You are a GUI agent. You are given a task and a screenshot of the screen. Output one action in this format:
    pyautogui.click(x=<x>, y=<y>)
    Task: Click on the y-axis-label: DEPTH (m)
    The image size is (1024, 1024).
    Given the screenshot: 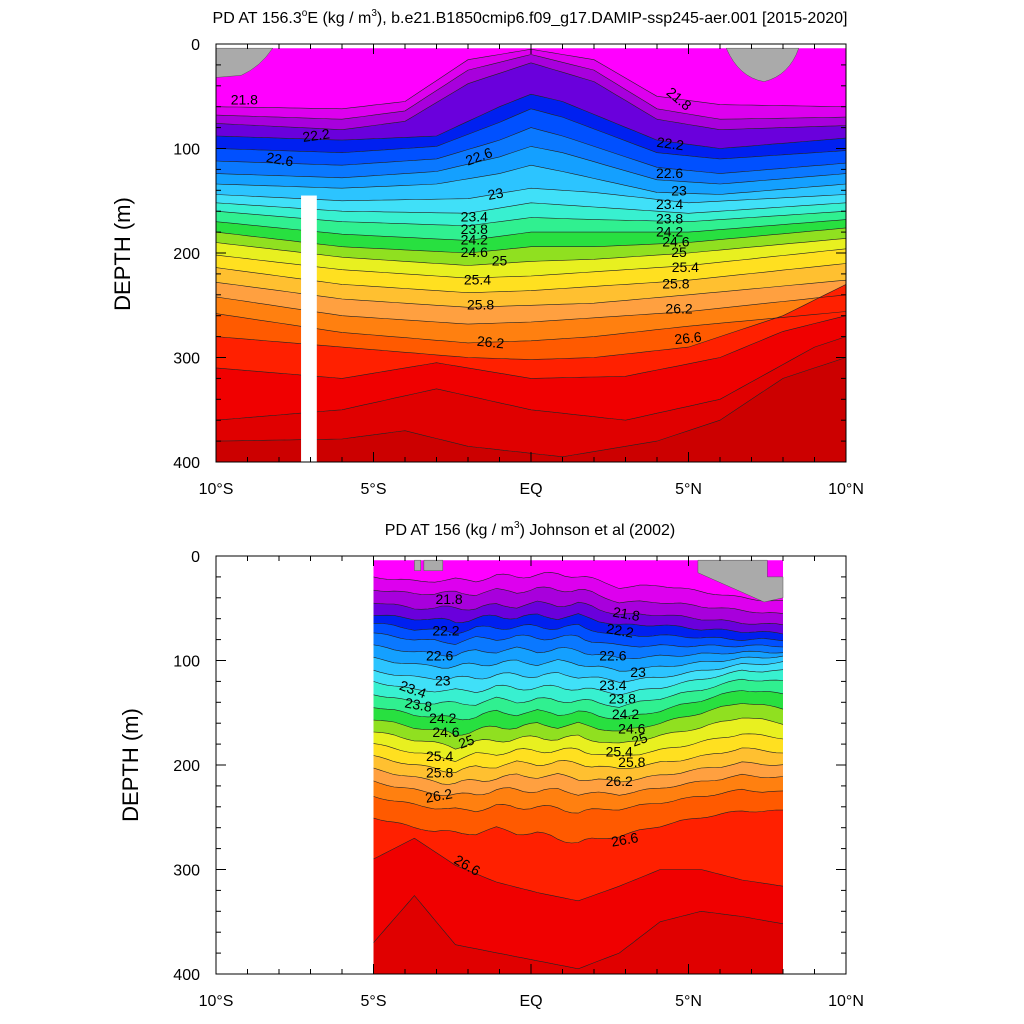 What is the action you would take?
    pyautogui.click(x=122, y=254)
    